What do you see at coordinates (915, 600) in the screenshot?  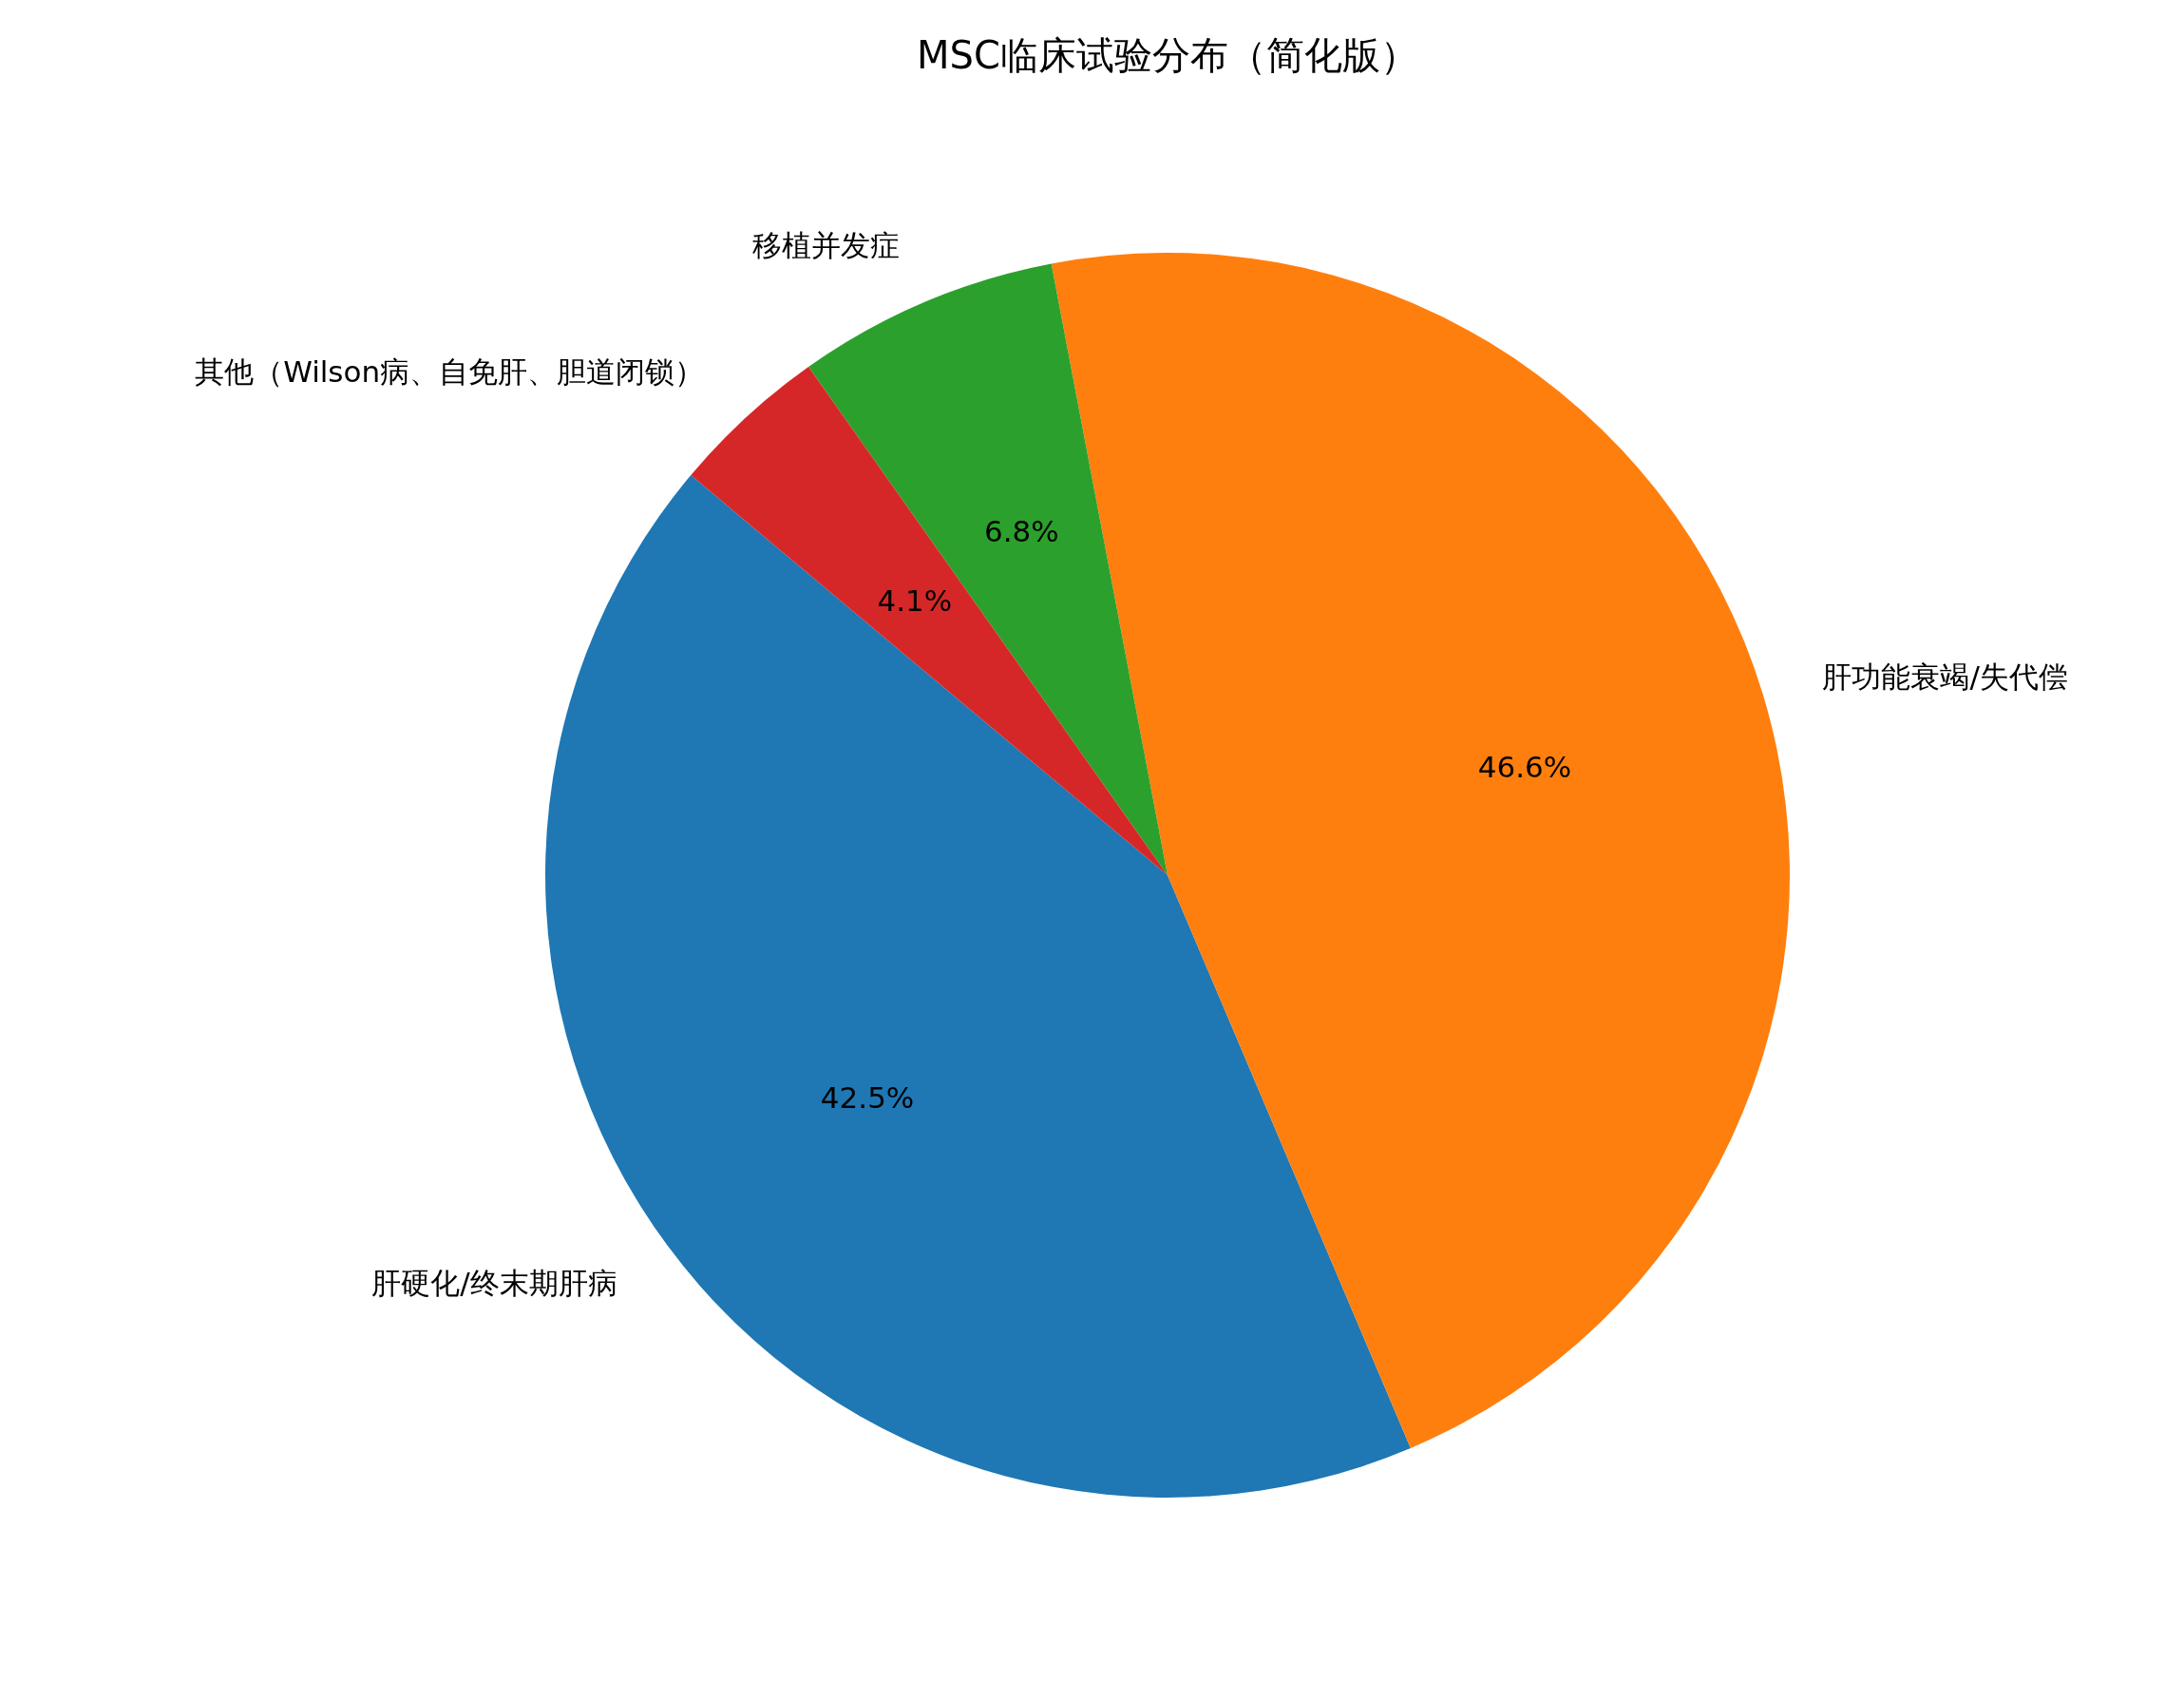 I see `data-label: 4.1%` at bounding box center [915, 600].